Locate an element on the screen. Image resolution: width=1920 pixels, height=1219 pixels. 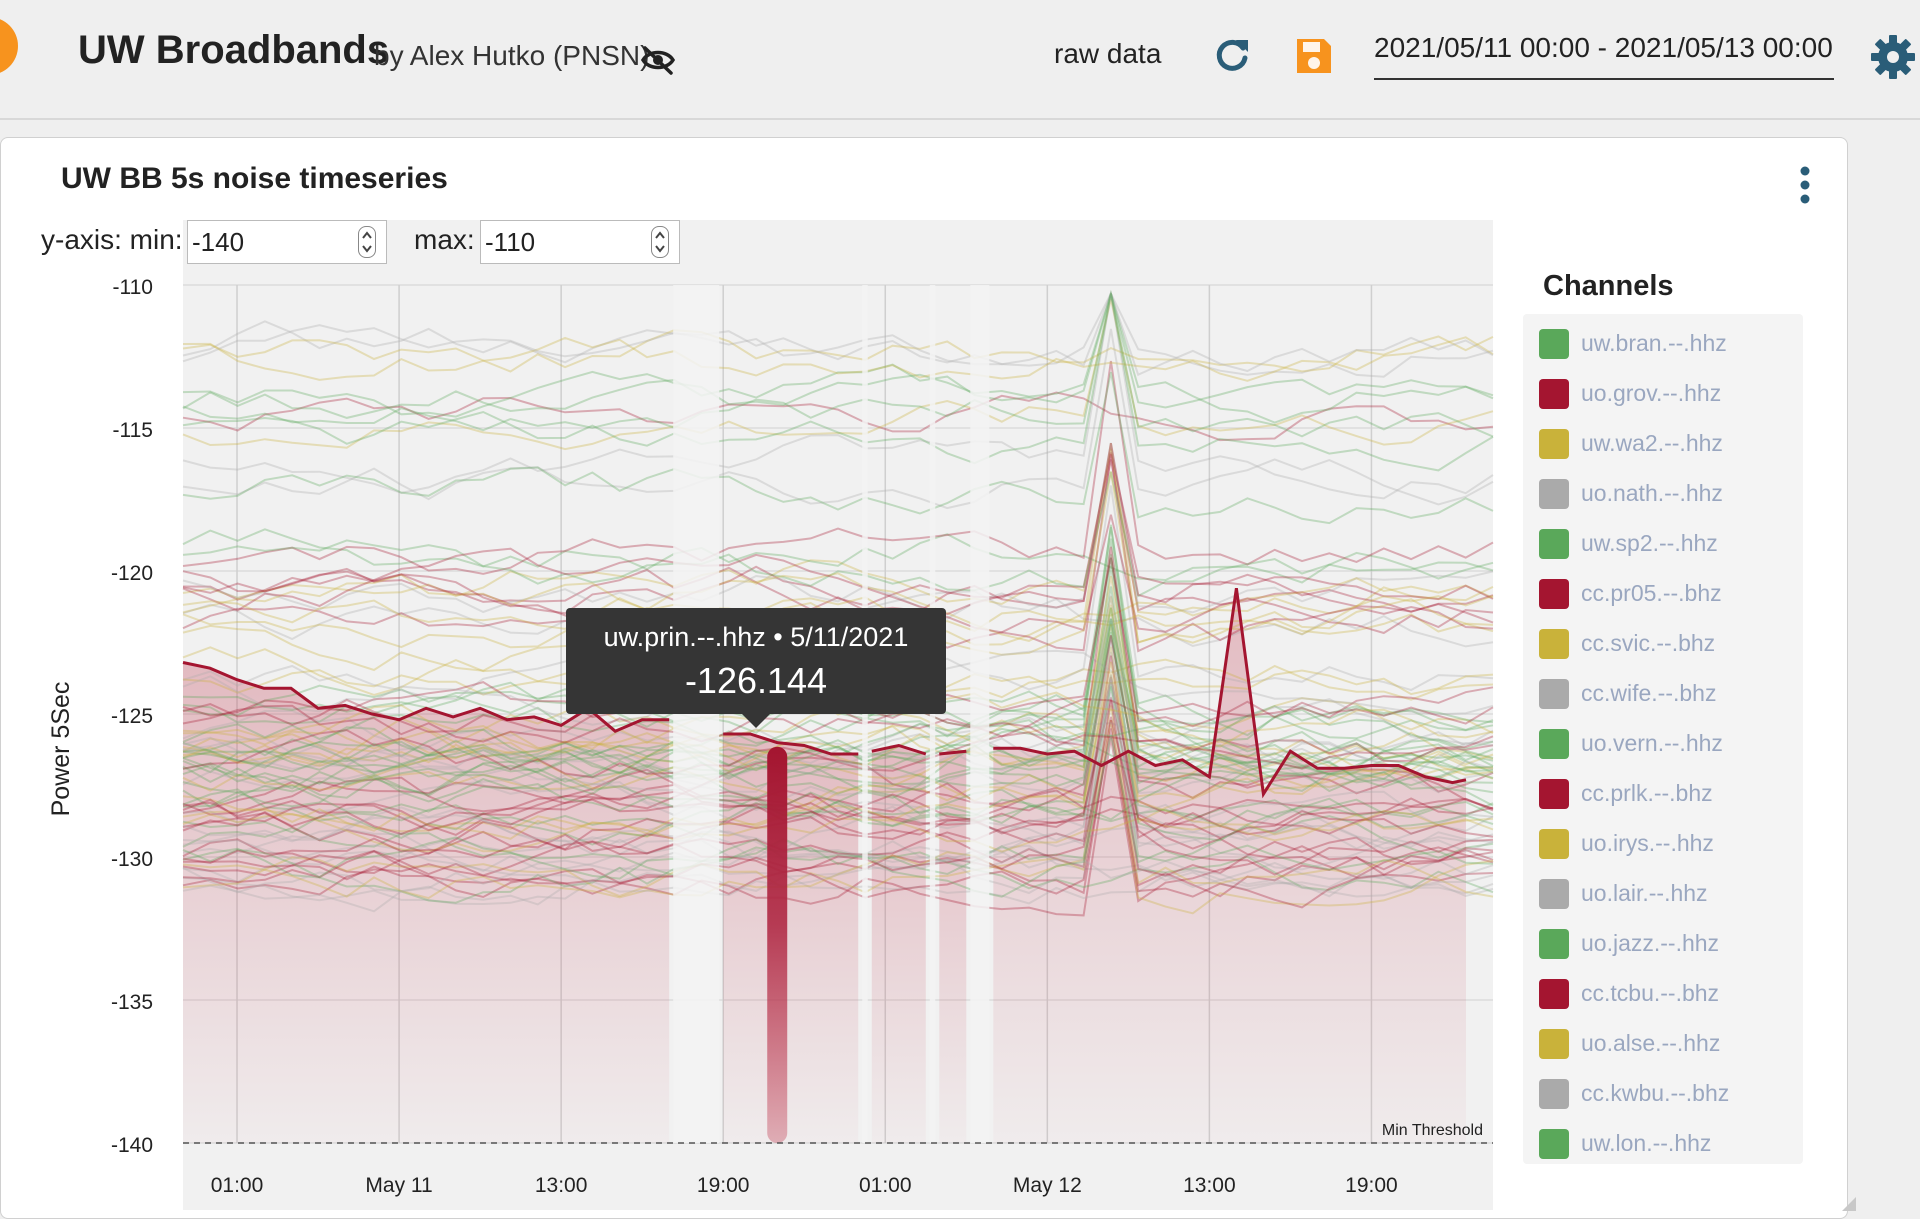
legend-item: uo.nath.--.hhz is located at coordinates (1669, 494).